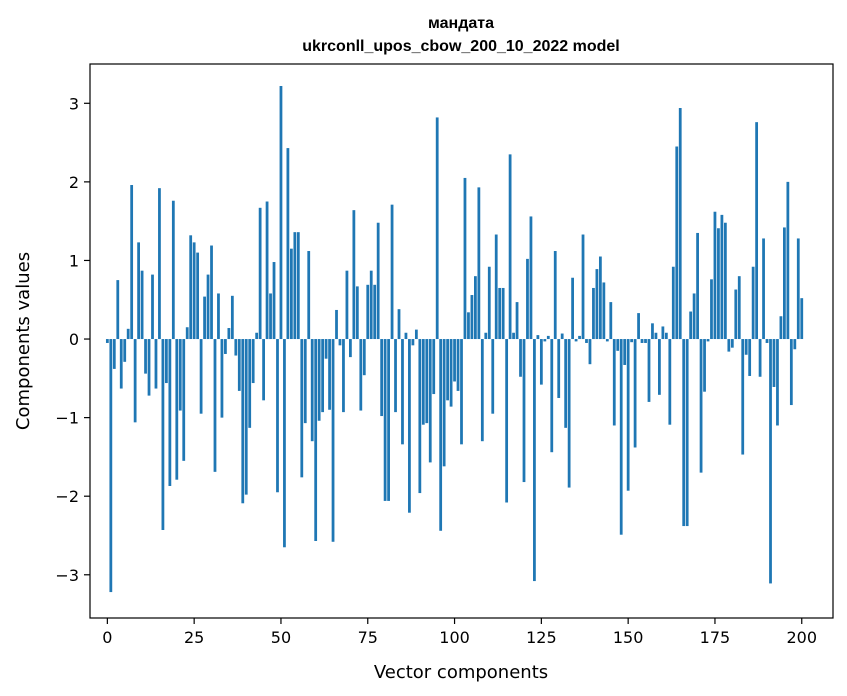 The image size is (847, 696). Describe the element at coordinates (23, 341) in the screenshot. I see `y-axis-label: Components values` at that location.